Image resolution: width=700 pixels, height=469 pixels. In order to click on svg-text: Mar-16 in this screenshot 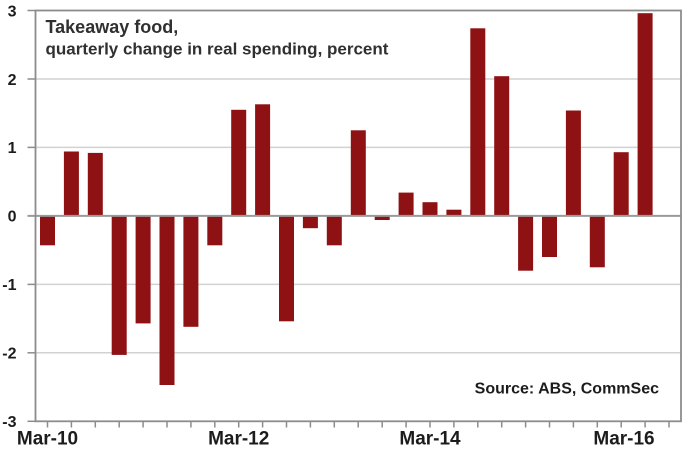, I will do `click(623, 439)`.